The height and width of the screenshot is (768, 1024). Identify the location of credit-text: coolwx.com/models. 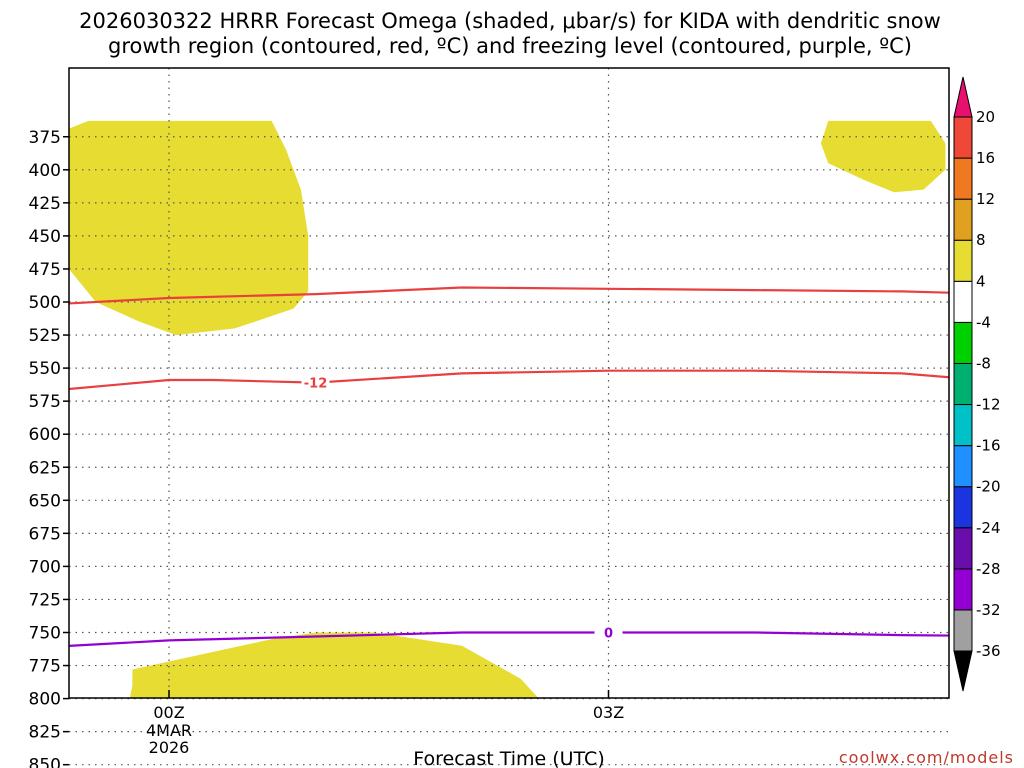
(926, 757).